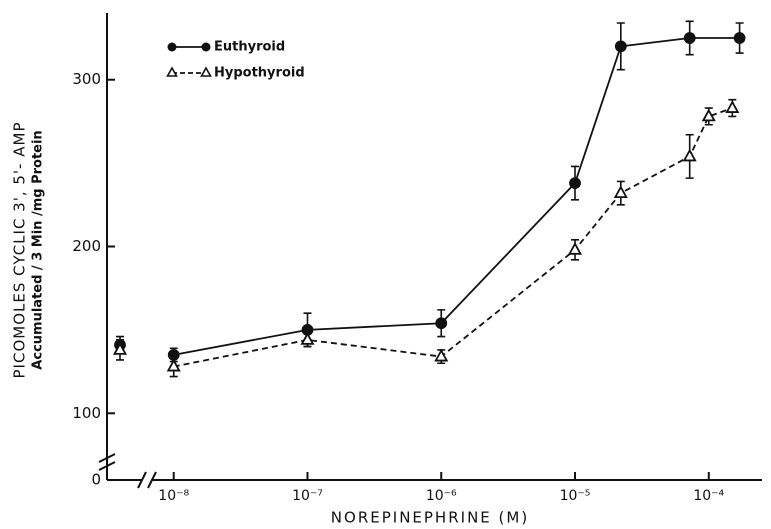  I want to click on x-tick-label: 10⁻⁸, so click(173, 496).